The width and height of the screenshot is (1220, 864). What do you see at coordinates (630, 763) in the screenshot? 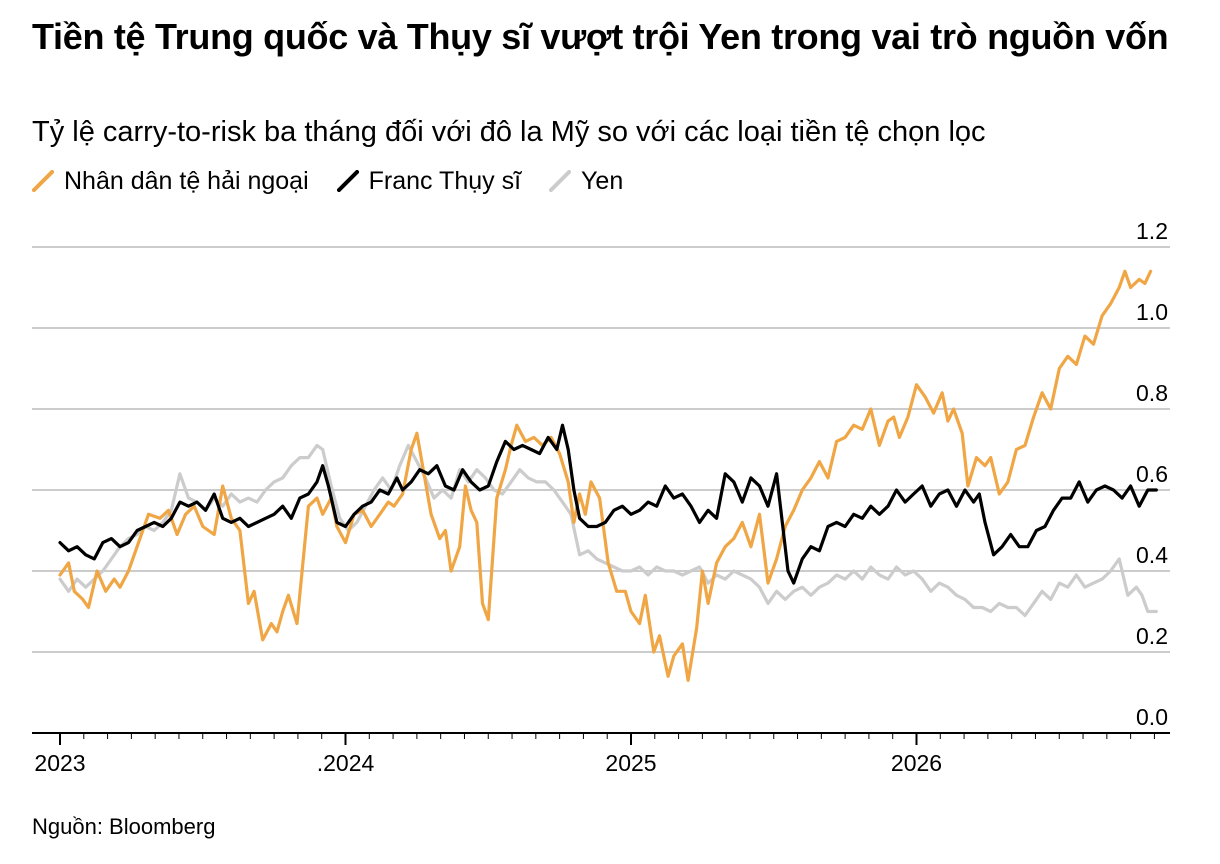
I see `x-tick-label-2: 2025` at bounding box center [630, 763].